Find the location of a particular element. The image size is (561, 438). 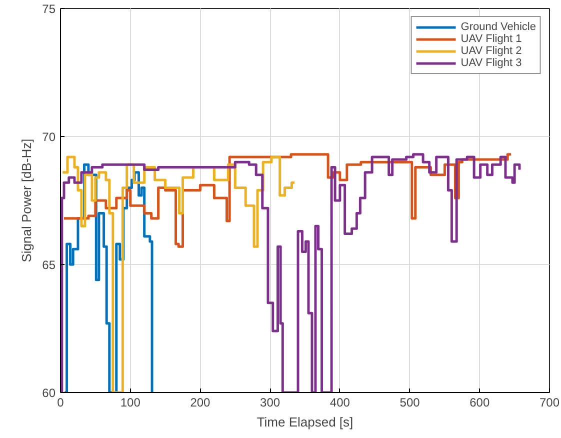

x-tick-label: 300 is located at coordinates (270, 403).